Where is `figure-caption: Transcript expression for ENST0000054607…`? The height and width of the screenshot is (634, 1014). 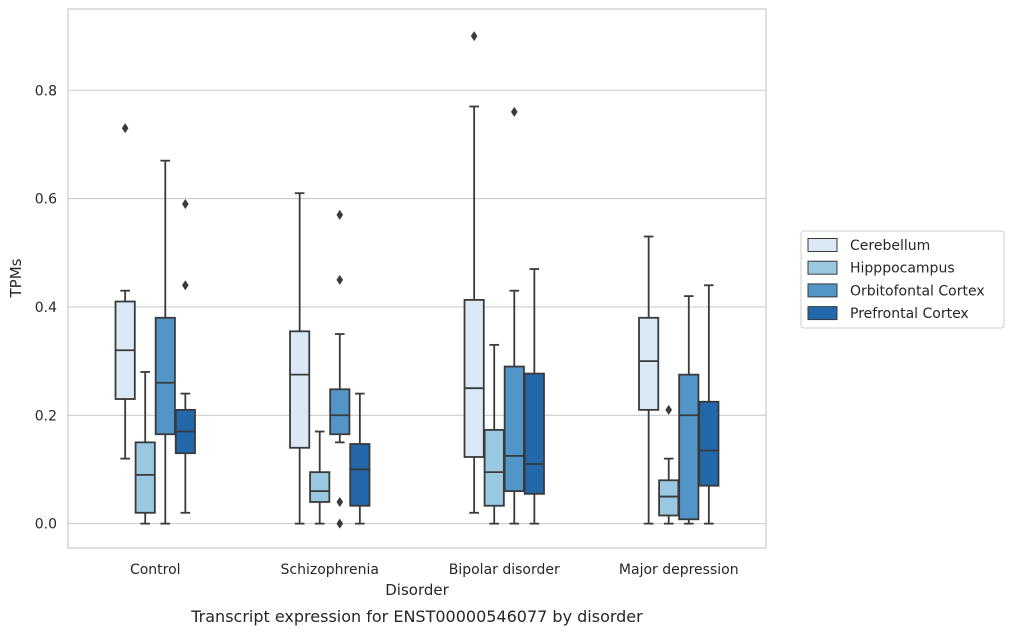 figure-caption: Transcript expression for ENST0000054607… is located at coordinates (416, 616).